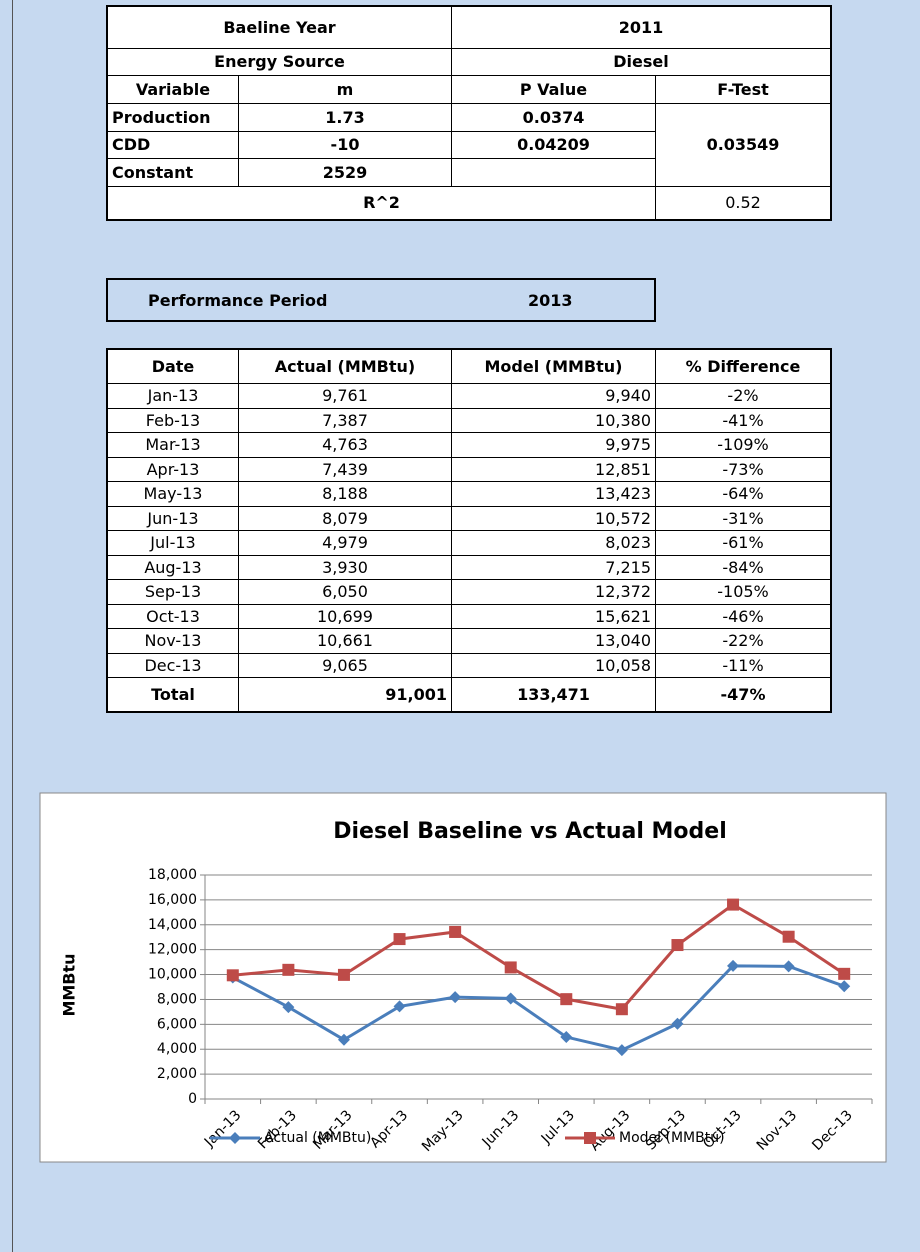 The image size is (920, 1252). Describe the element at coordinates (469, 420) in the screenshot. I see `row: Feb-13 7,387 10,380 -41%` at that location.